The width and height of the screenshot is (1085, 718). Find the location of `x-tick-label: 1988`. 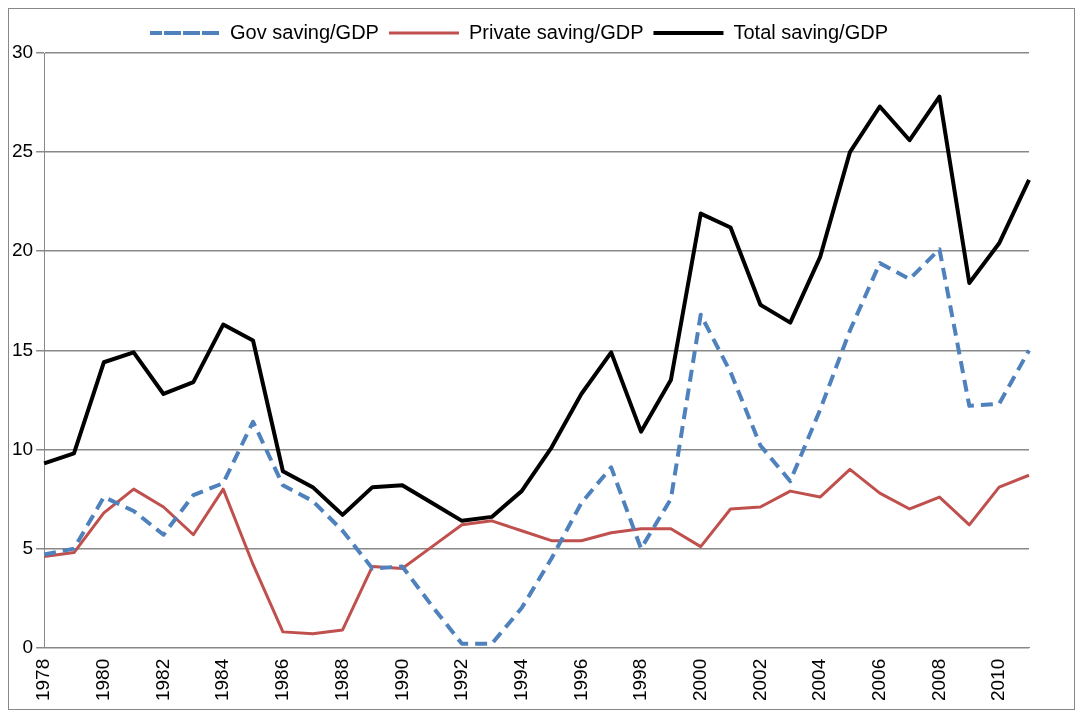

x-tick-label: 1988 is located at coordinates (341, 680).